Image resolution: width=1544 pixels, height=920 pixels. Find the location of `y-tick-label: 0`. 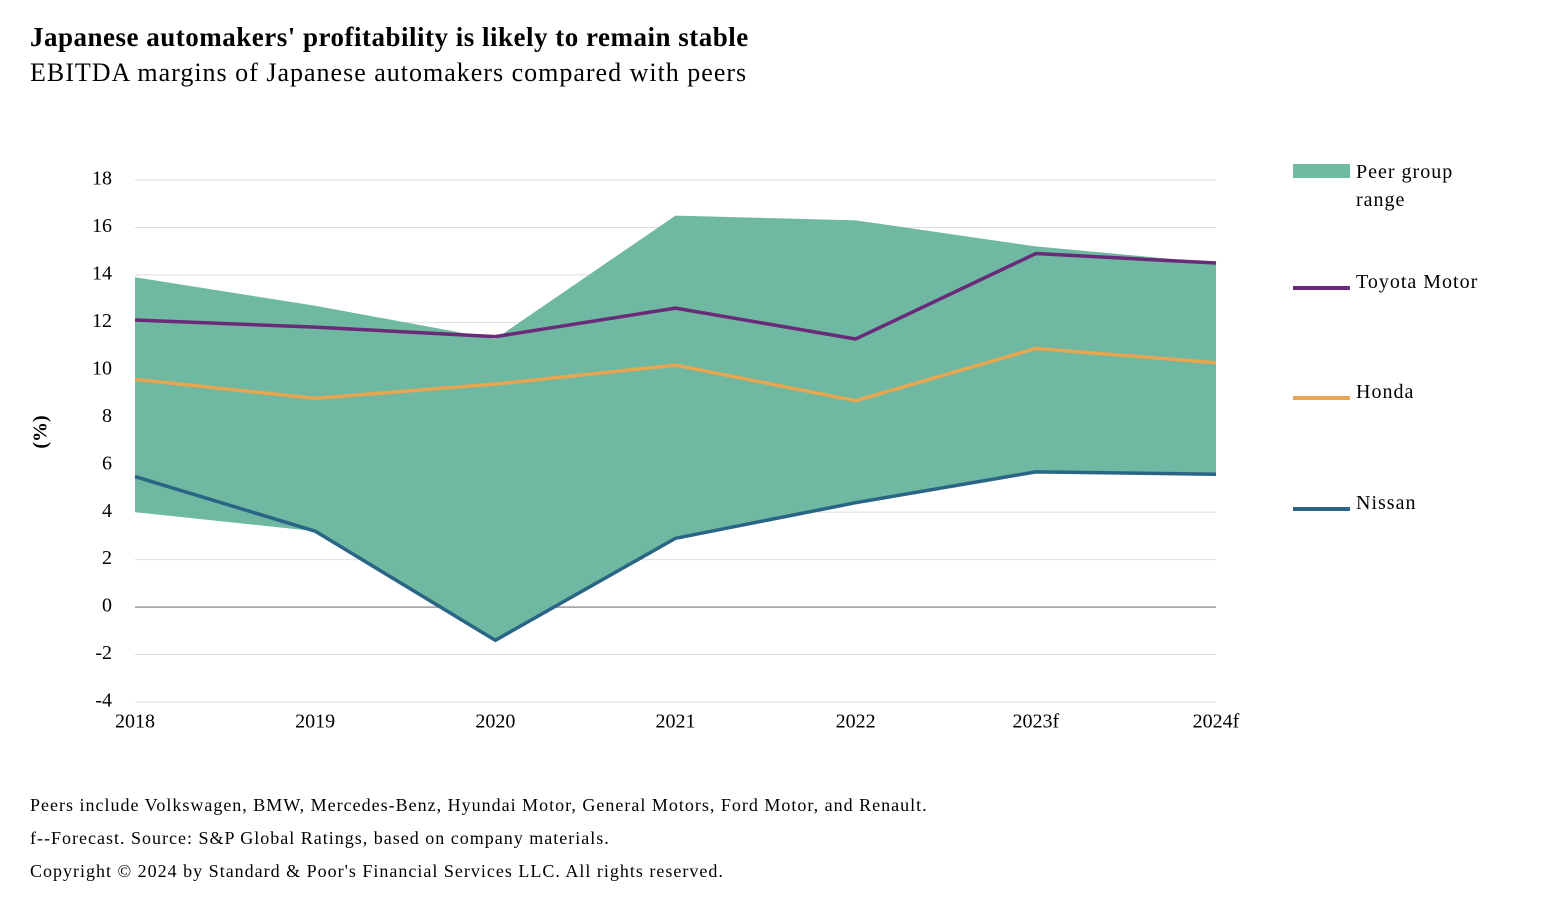

y-tick-label: 0 is located at coordinates (107, 606).